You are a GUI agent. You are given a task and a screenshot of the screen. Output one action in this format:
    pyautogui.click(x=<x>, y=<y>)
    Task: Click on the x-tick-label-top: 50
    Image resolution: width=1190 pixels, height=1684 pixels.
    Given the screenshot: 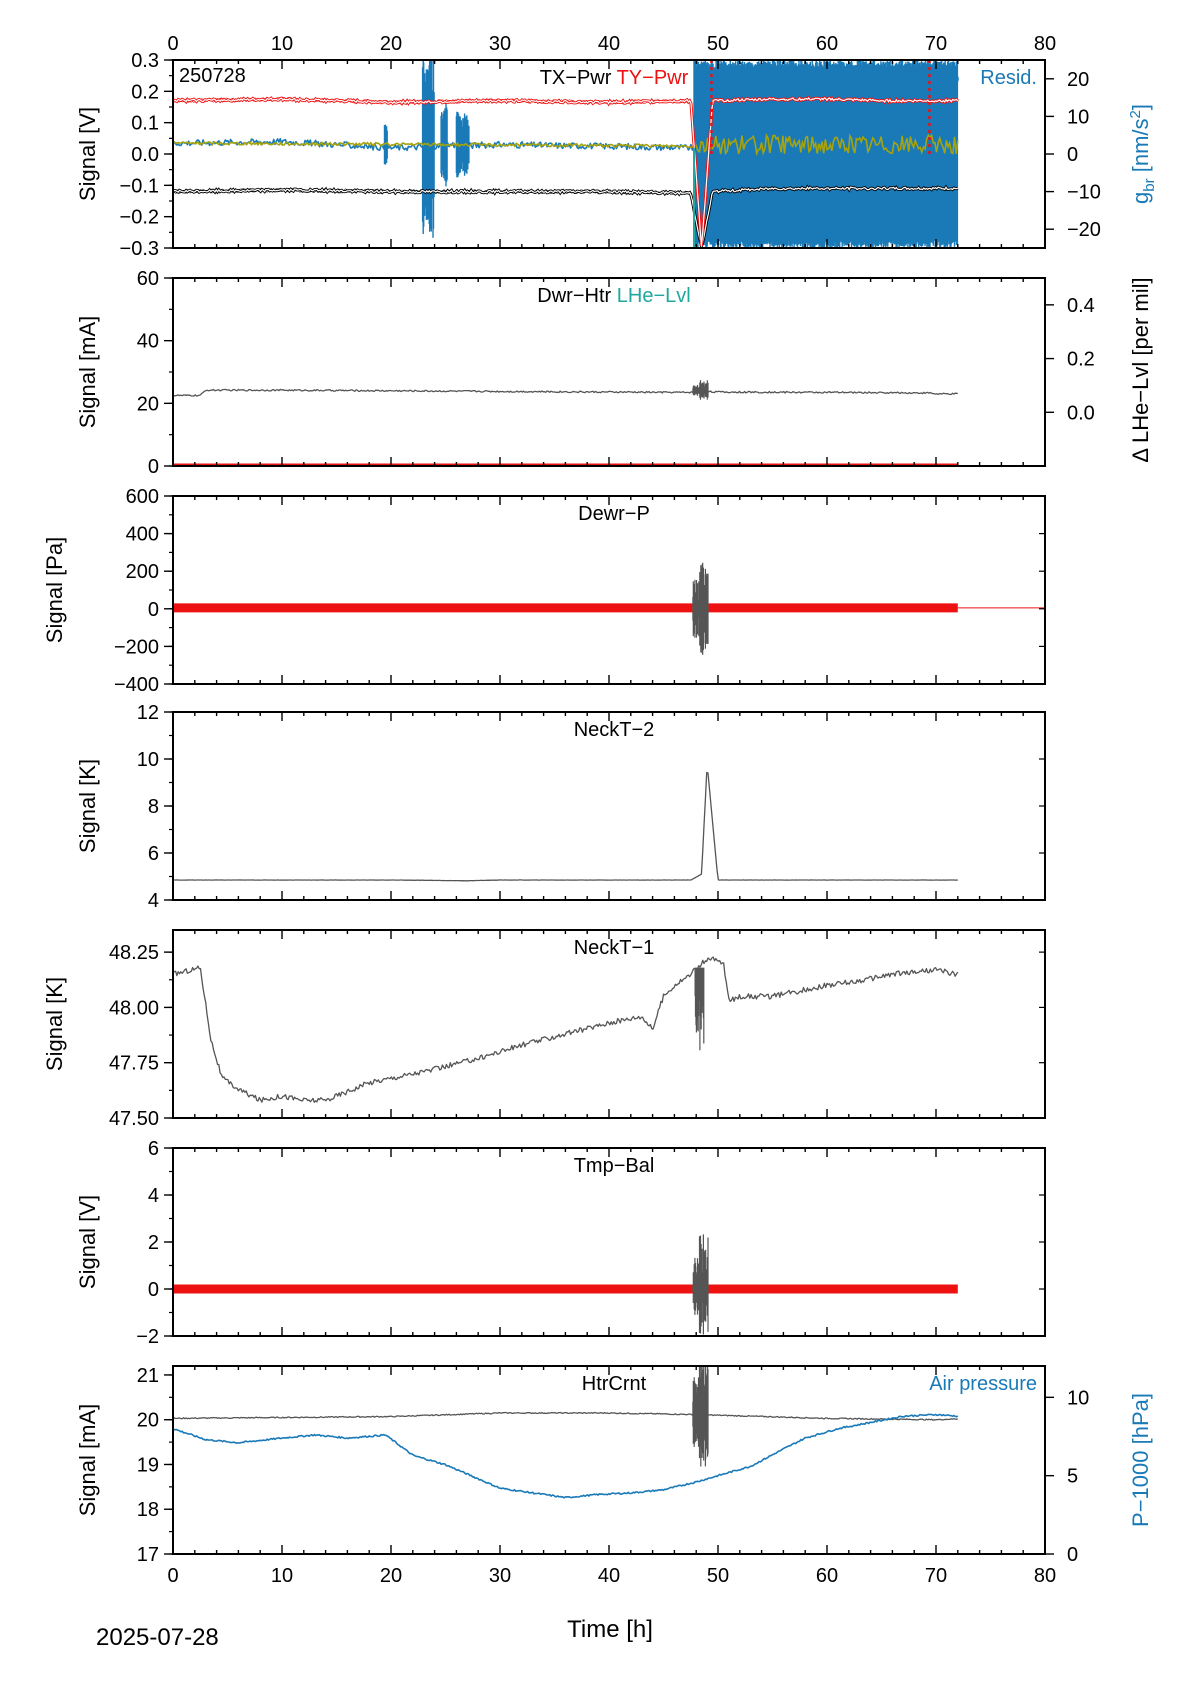 What is the action you would take?
    pyautogui.click(x=718, y=44)
    